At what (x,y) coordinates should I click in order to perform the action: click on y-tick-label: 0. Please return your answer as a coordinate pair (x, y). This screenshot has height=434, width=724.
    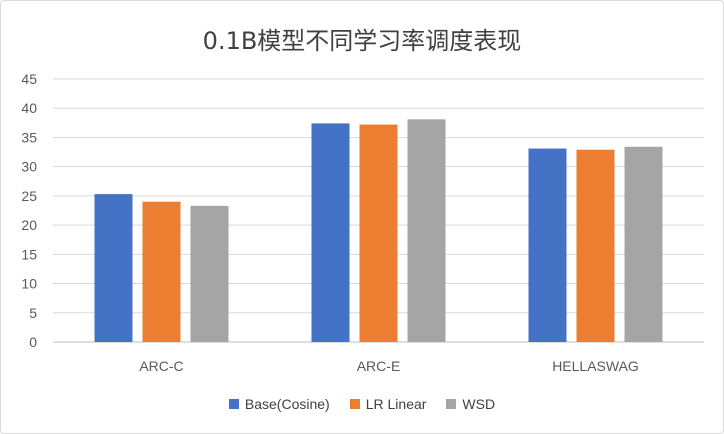
    Looking at the image, I should click on (33, 342).